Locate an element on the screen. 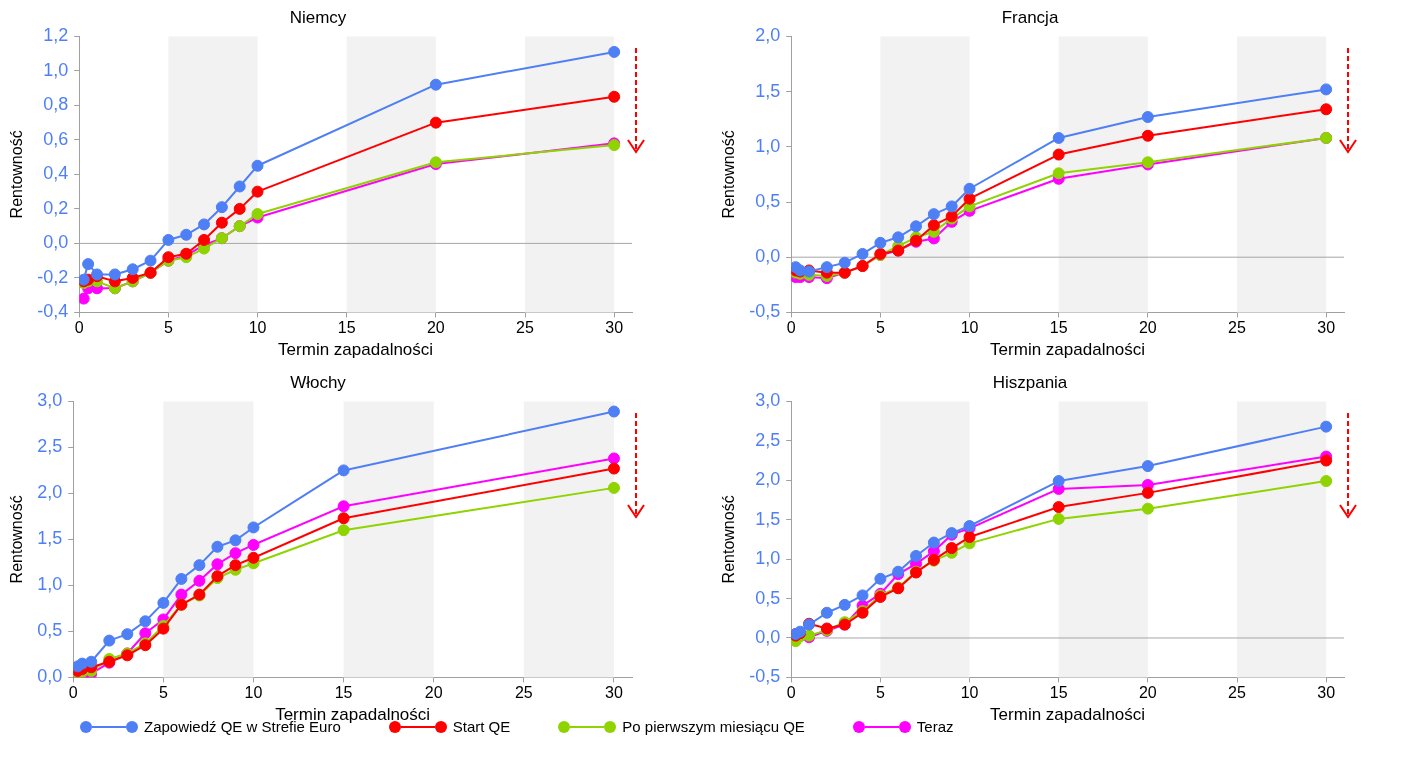 The image size is (1425, 758). y-tick-label: -0,2 is located at coordinates (53, 276).